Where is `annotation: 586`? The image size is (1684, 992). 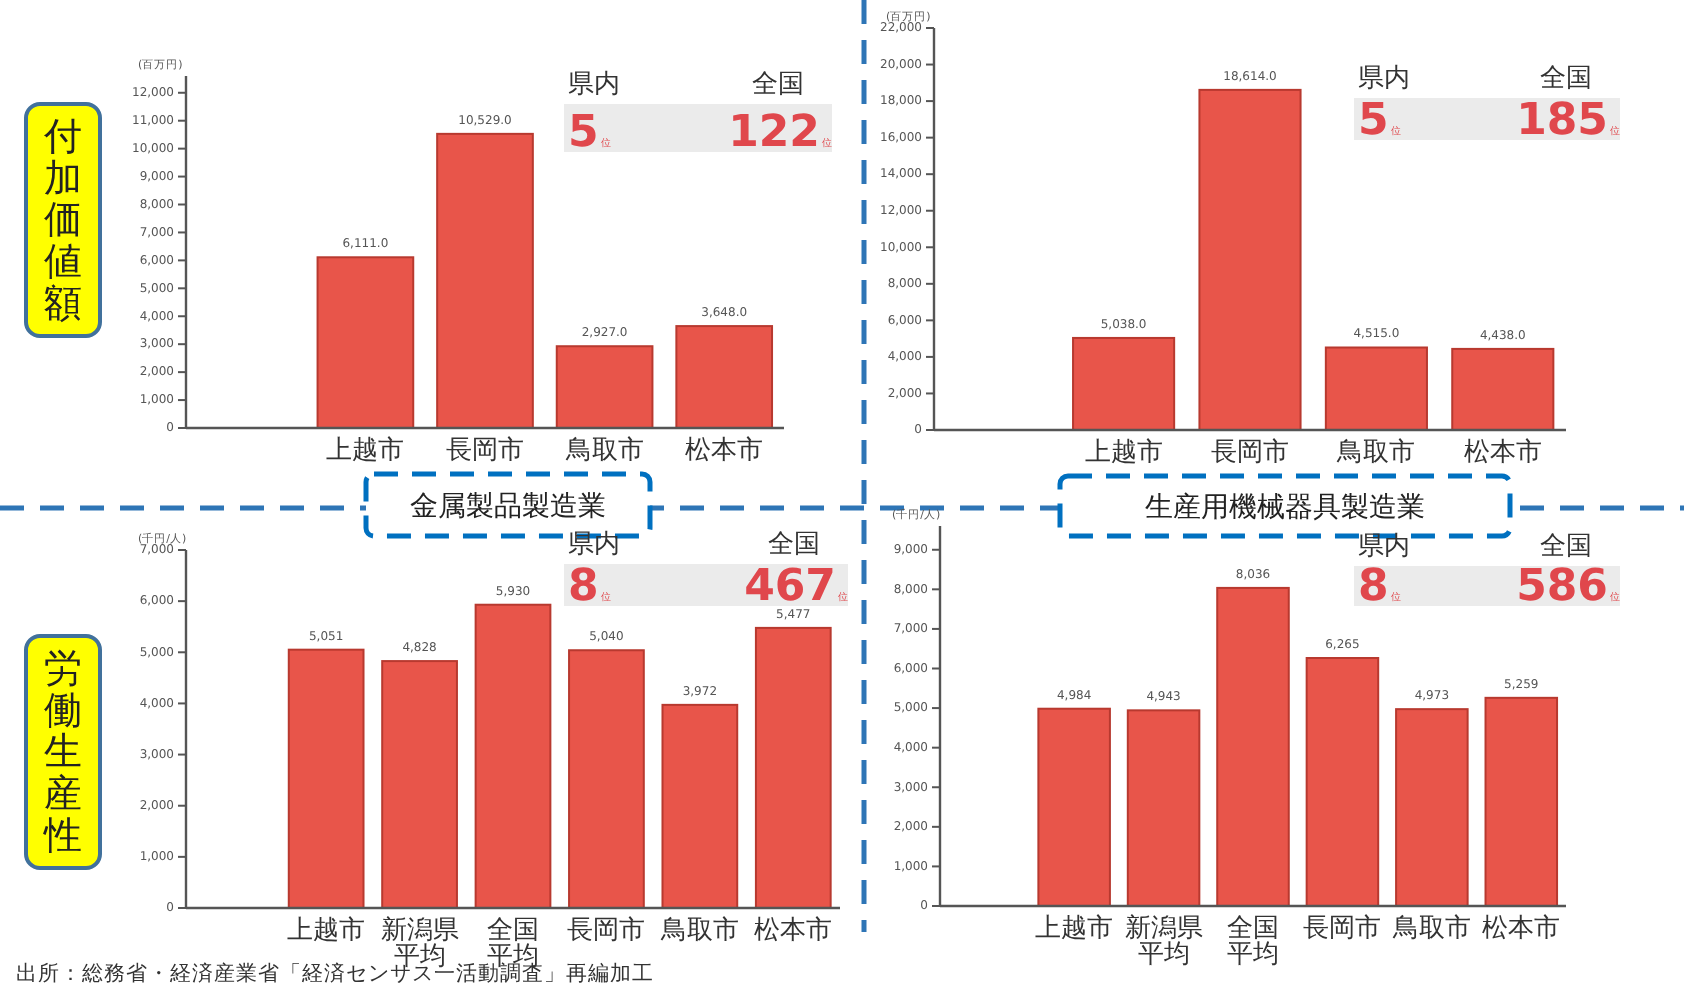
annotation: 586 is located at coordinates (1562, 587).